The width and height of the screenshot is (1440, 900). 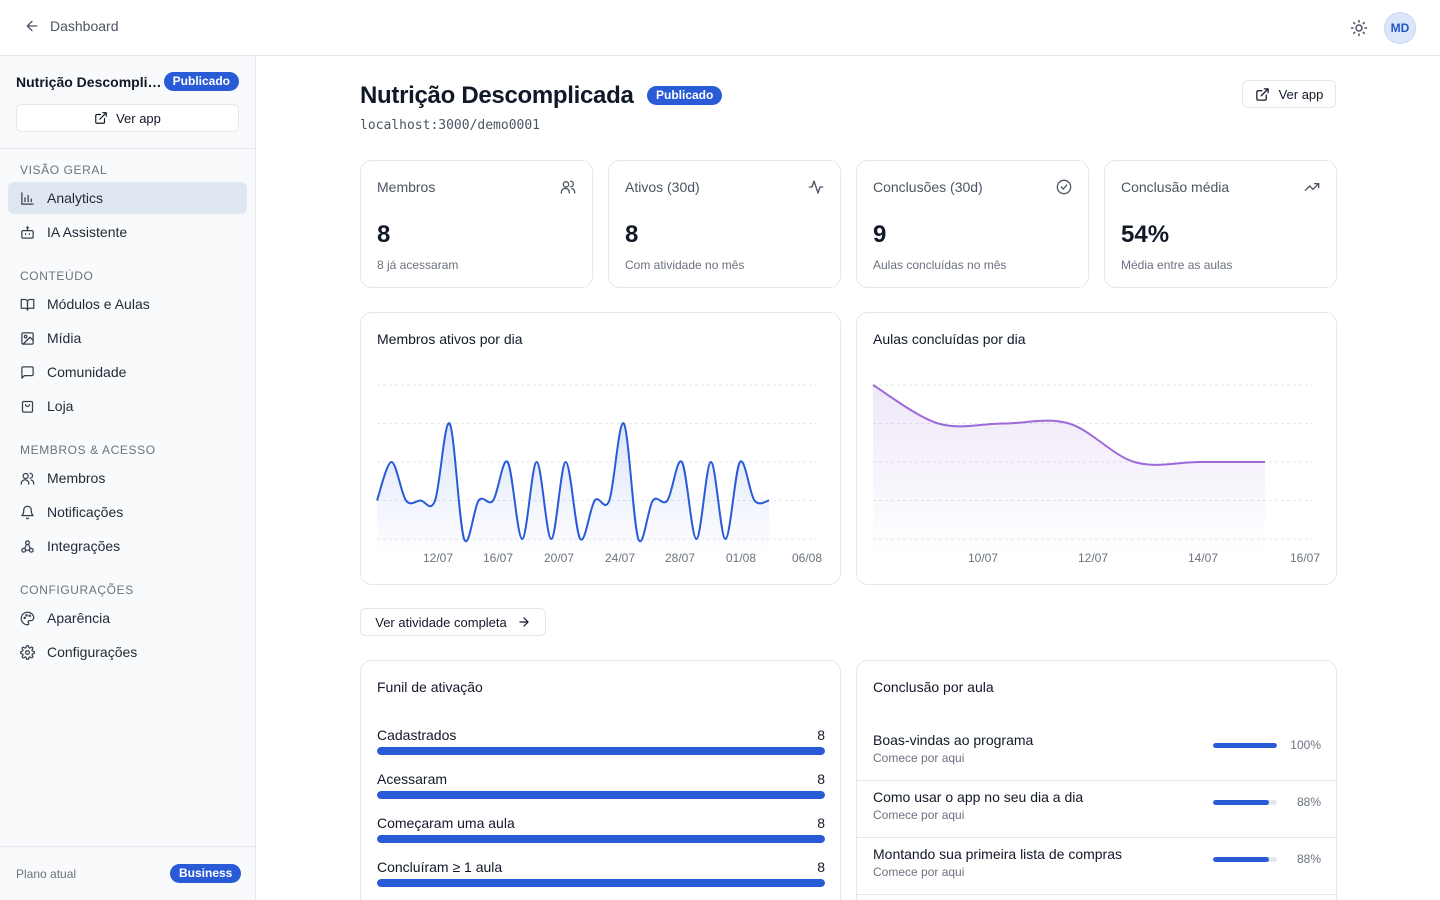 What do you see at coordinates (1305, 745) in the screenshot?
I see `lesson-percent: 100%` at bounding box center [1305, 745].